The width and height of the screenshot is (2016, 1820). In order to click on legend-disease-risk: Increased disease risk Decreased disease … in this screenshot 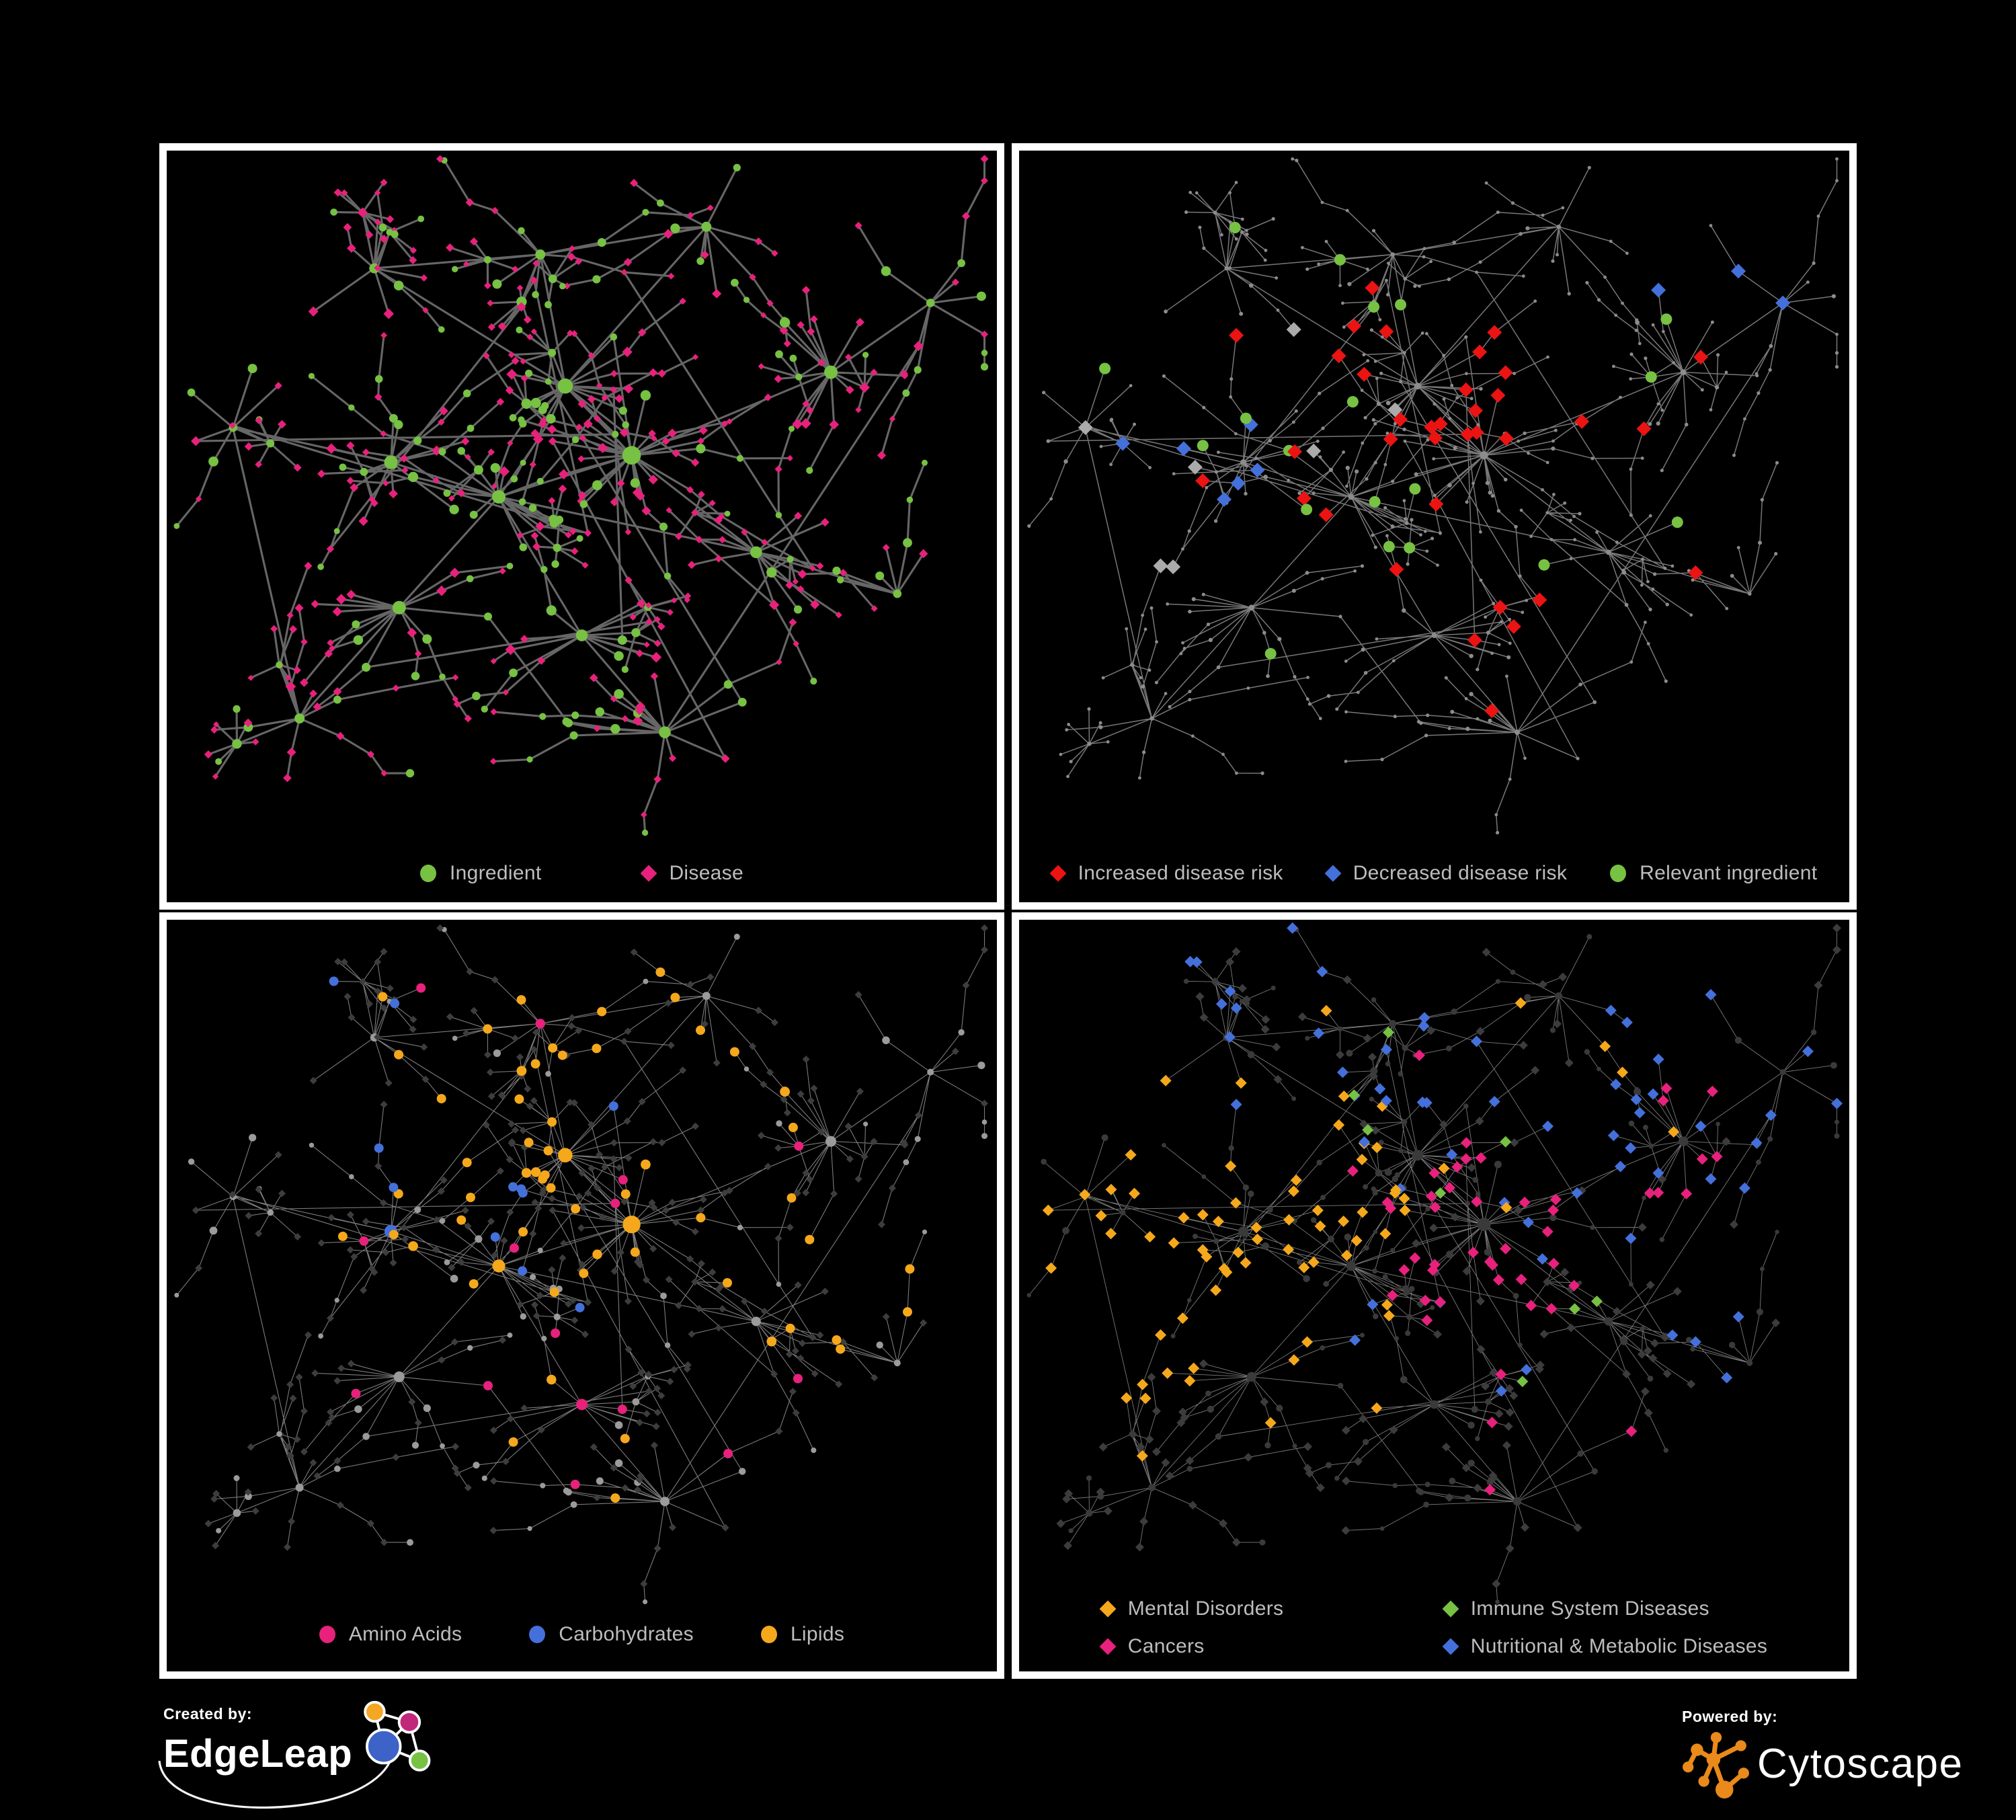, I will do `click(1434, 873)`.